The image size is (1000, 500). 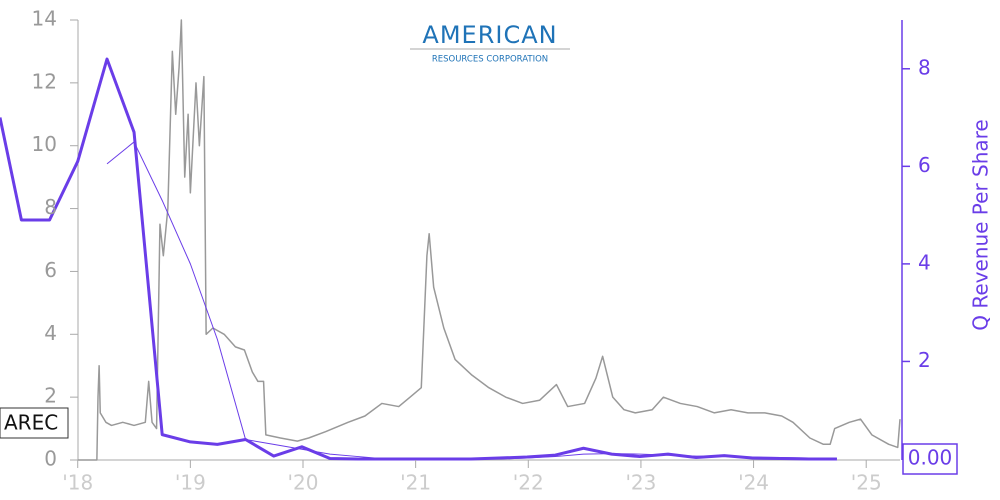 I want to click on last-value-label: 0.00, so click(x=930, y=458).